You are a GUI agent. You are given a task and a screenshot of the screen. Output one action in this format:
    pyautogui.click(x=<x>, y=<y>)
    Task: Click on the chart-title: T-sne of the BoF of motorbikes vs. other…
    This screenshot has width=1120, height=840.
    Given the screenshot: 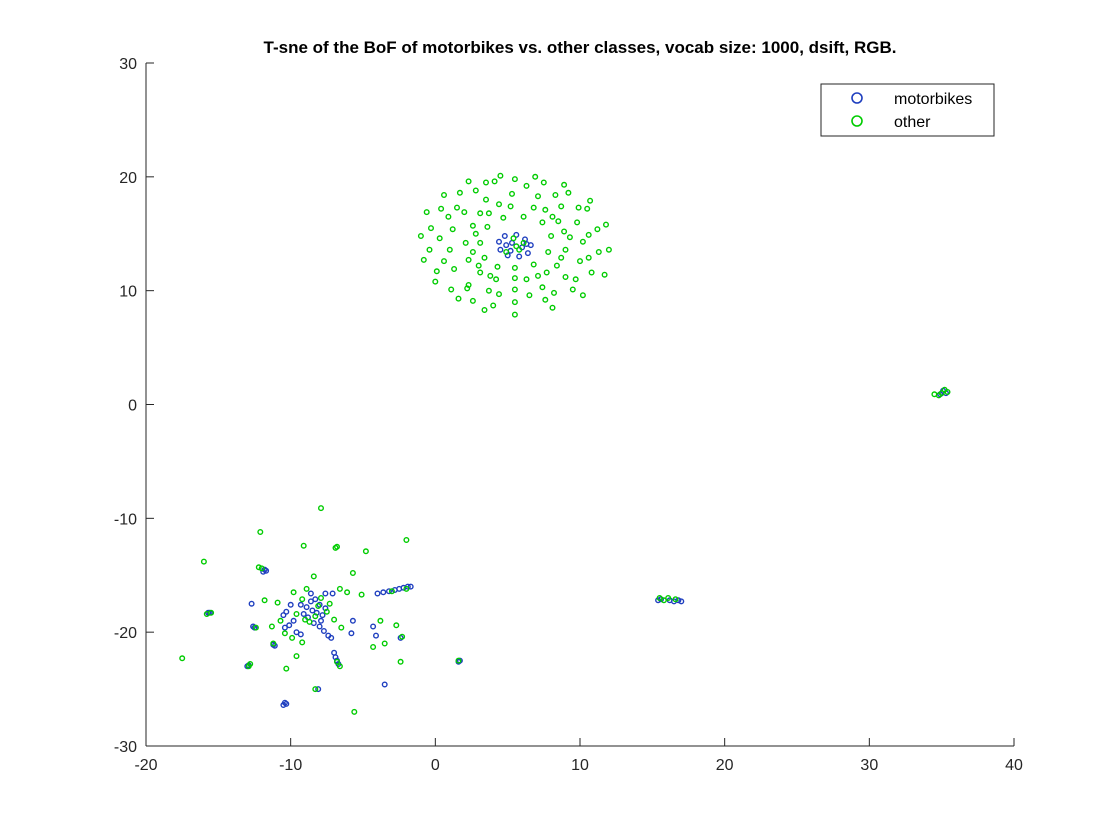 What is the action you would take?
    pyautogui.click(x=580, y=47)
    